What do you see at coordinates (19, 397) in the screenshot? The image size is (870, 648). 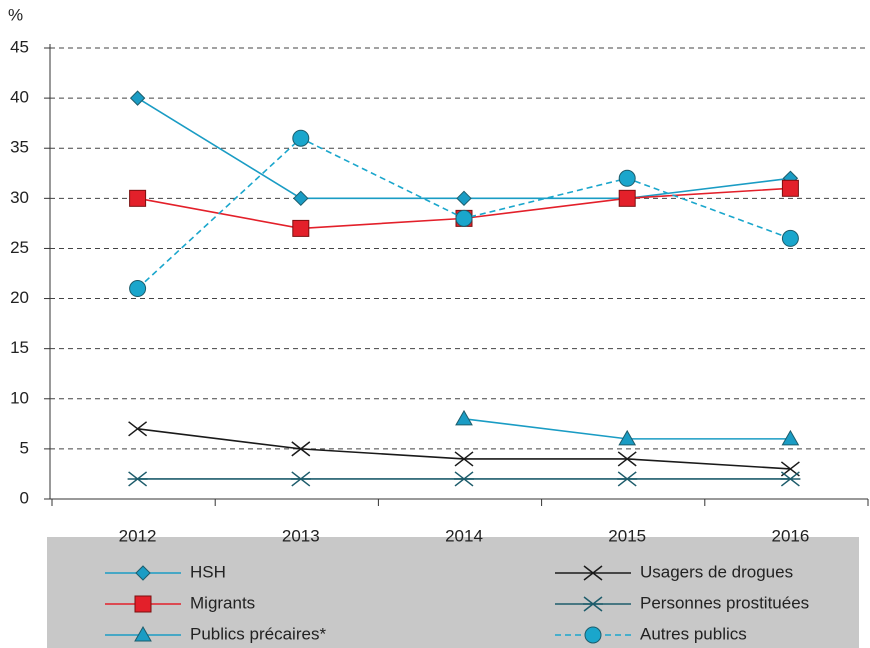 I see `y-tick-label: 10` at bounding box center [19, 397].